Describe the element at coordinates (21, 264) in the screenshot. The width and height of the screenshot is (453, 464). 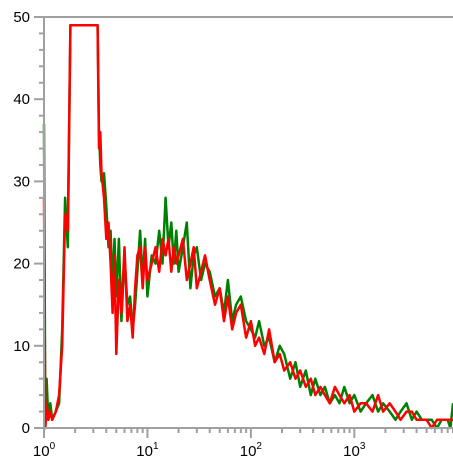
I see `y-tick-label: 20` at that location.